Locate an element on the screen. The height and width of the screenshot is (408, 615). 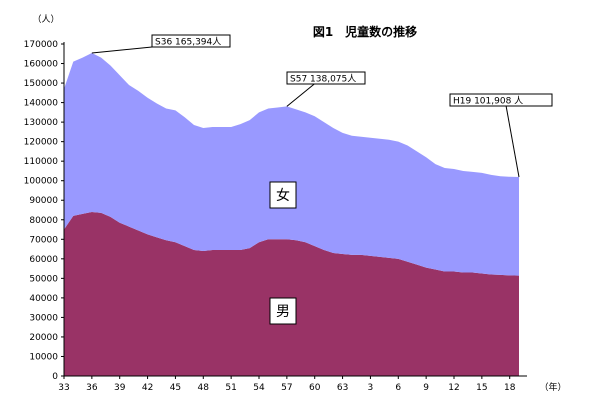
y-tick-label: 80000 is located at coordinates (43, 221).